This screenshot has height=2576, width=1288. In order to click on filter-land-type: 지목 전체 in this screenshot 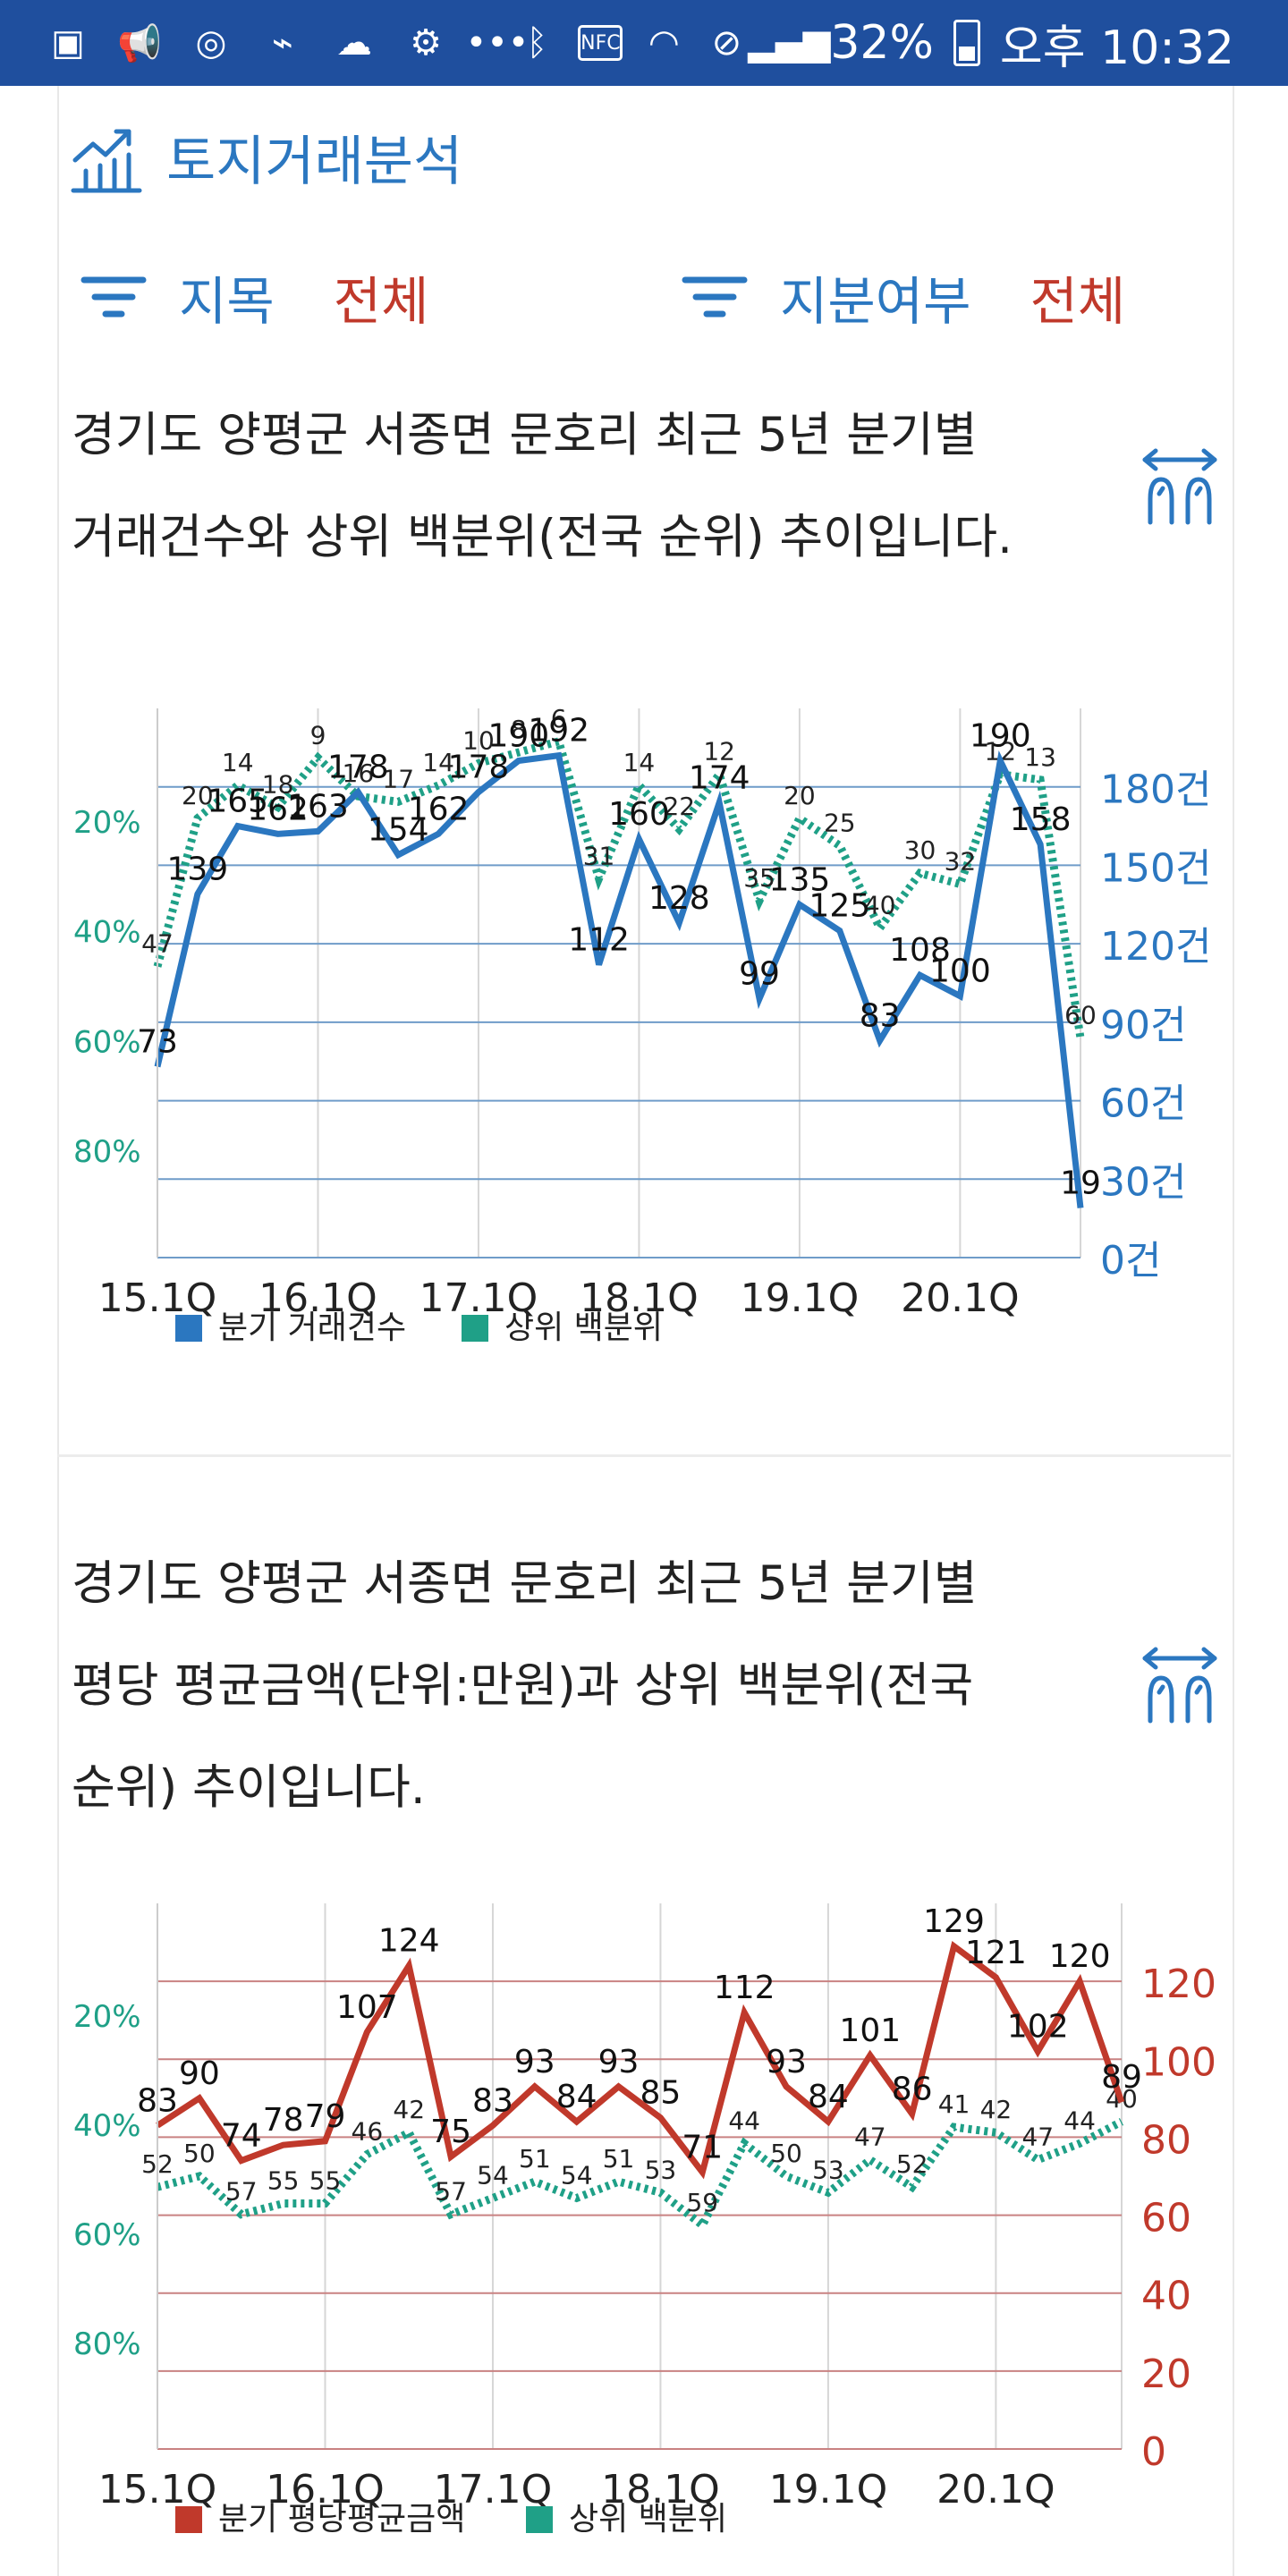, I will do `click(254, 297)`.